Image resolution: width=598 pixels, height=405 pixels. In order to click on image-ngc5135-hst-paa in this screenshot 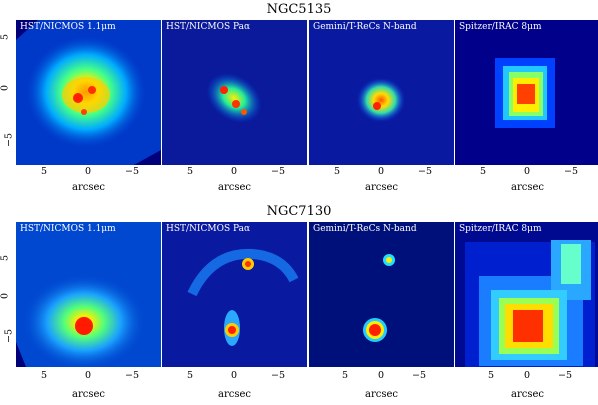, I will do `click(234, 92)`.